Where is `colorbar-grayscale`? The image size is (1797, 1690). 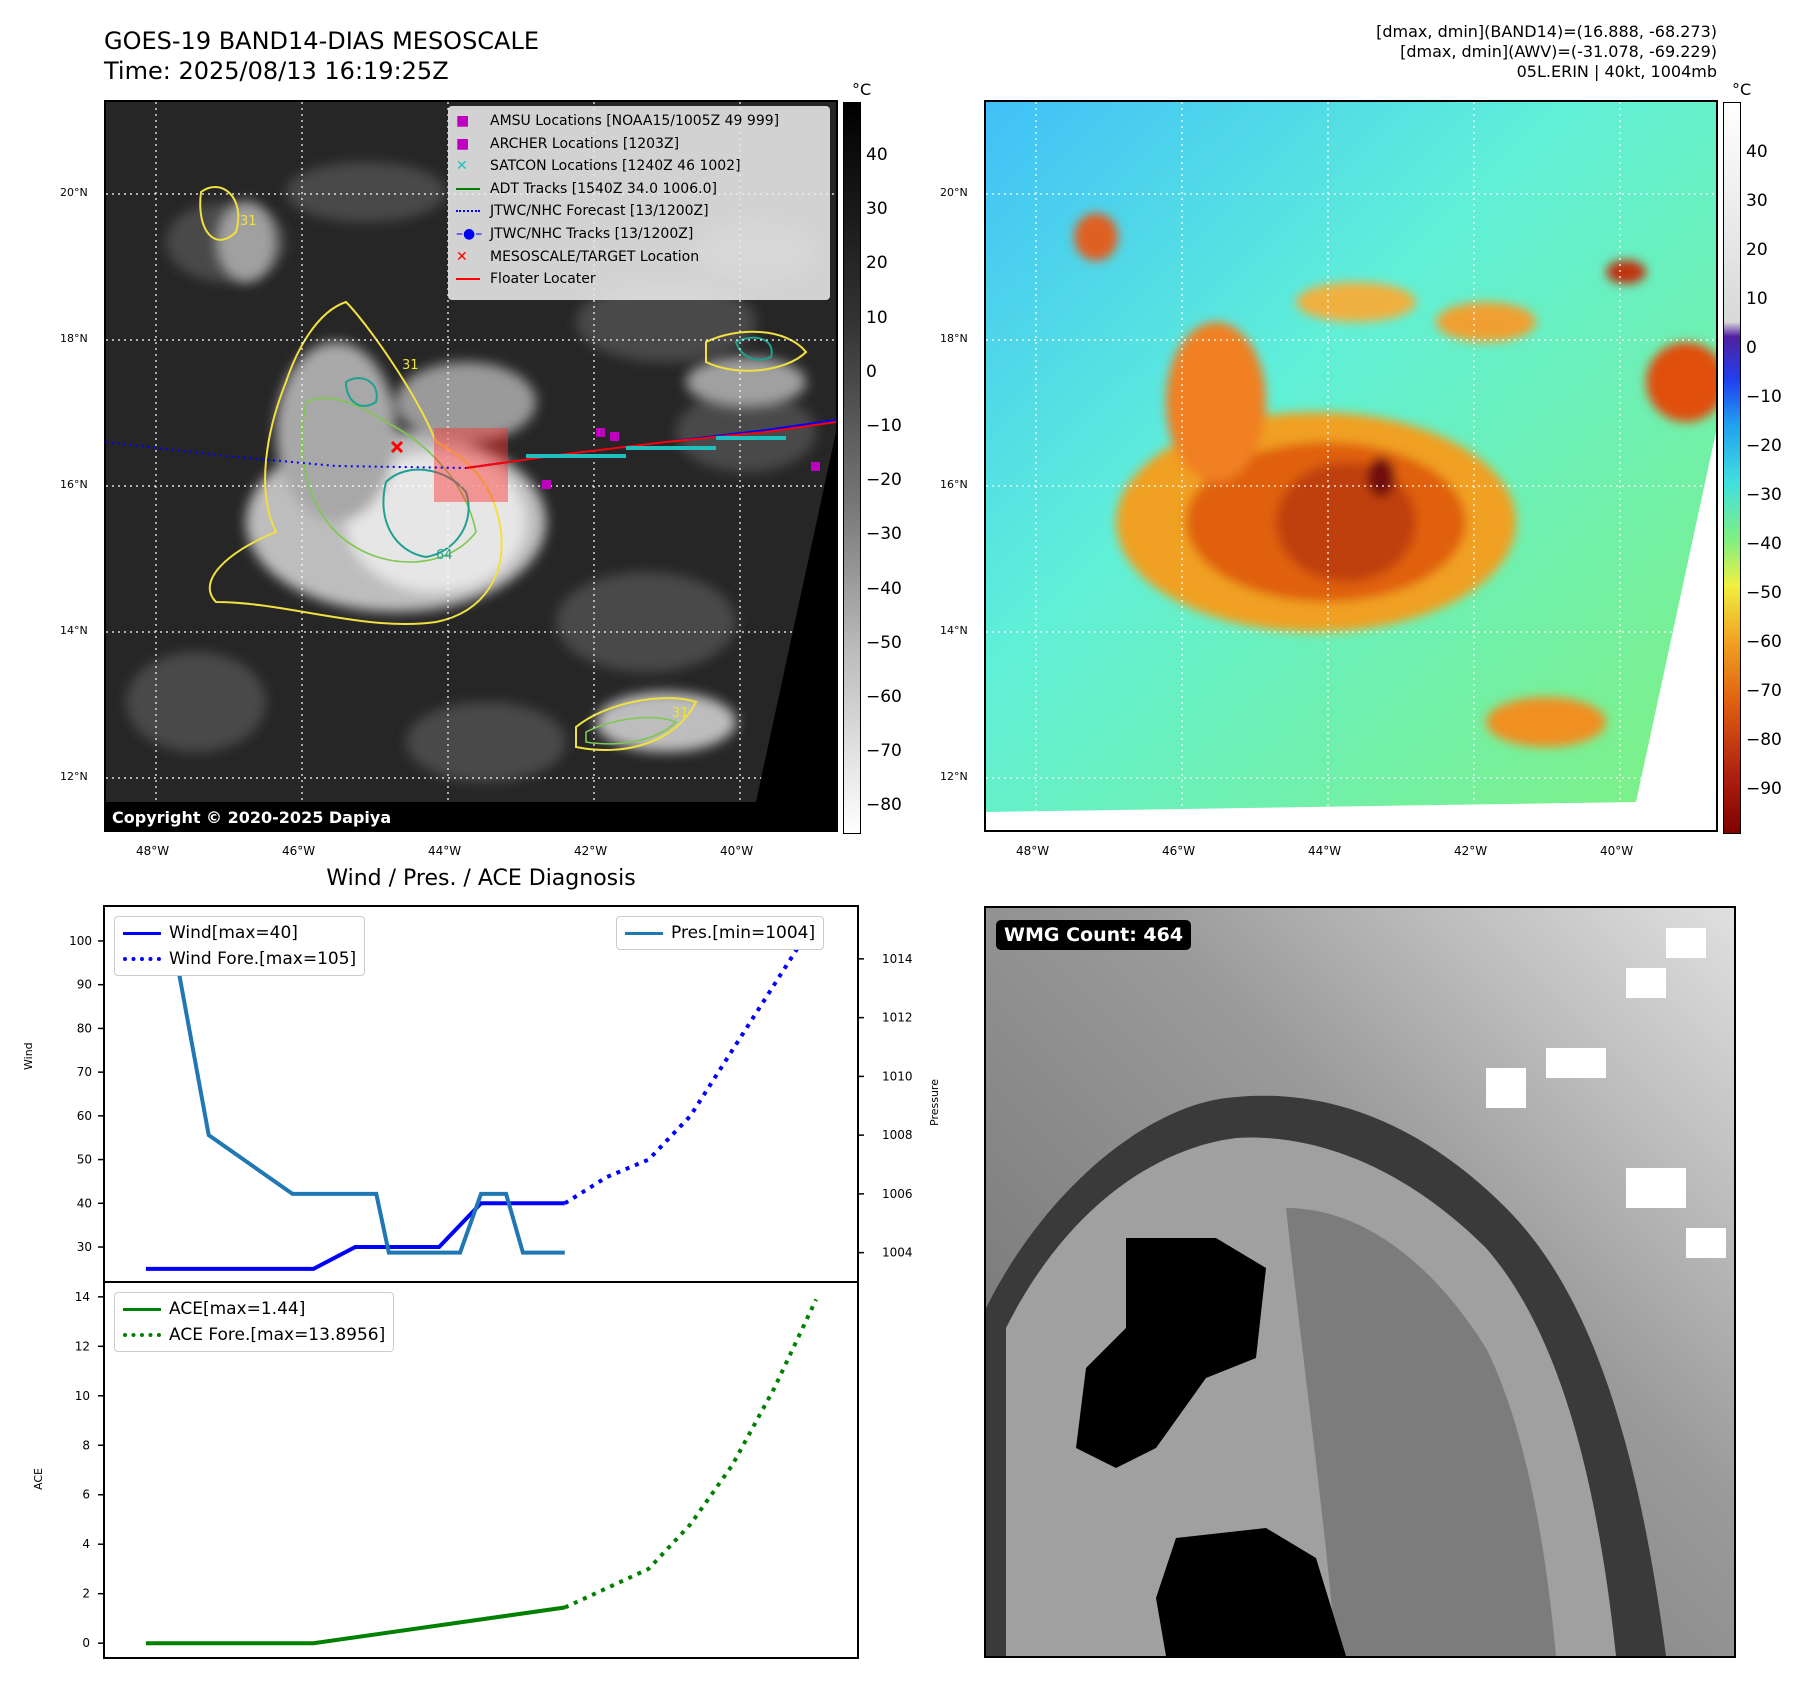 colorbar-grayscale is located at coordinates (852, 468).